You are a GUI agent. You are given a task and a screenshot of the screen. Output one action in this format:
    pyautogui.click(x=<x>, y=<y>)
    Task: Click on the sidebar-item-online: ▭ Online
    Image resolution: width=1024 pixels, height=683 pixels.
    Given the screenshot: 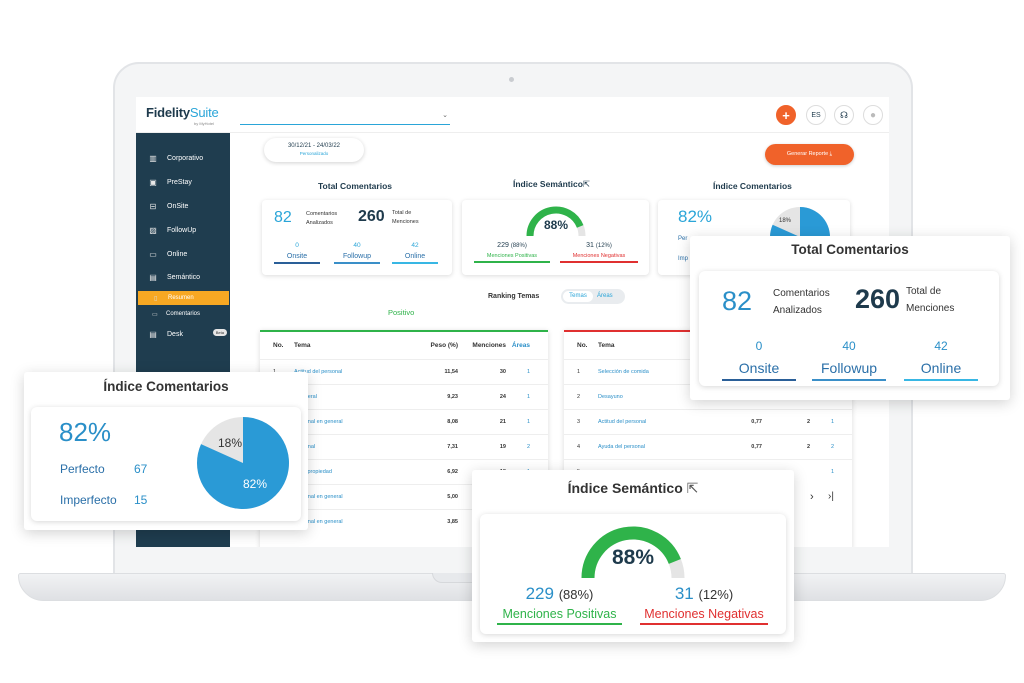 What is the action you would take?
    pyautogui.click(x=183, y=254)
    